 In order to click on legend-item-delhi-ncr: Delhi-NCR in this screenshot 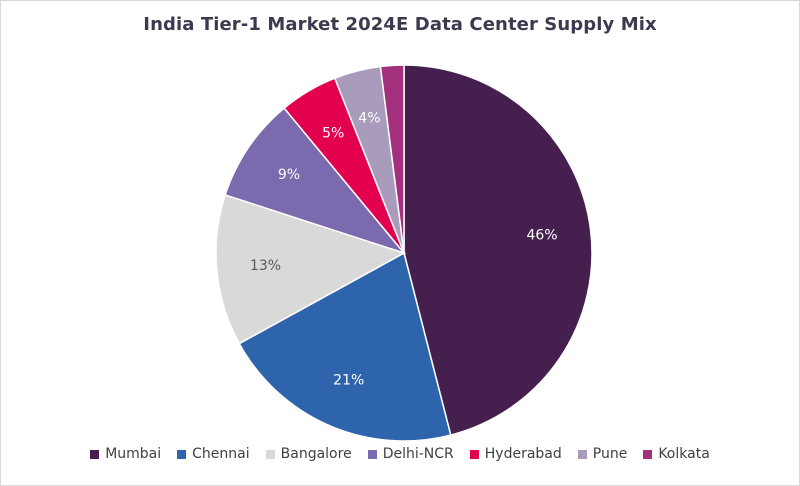, I will do `click(410, 454)`.